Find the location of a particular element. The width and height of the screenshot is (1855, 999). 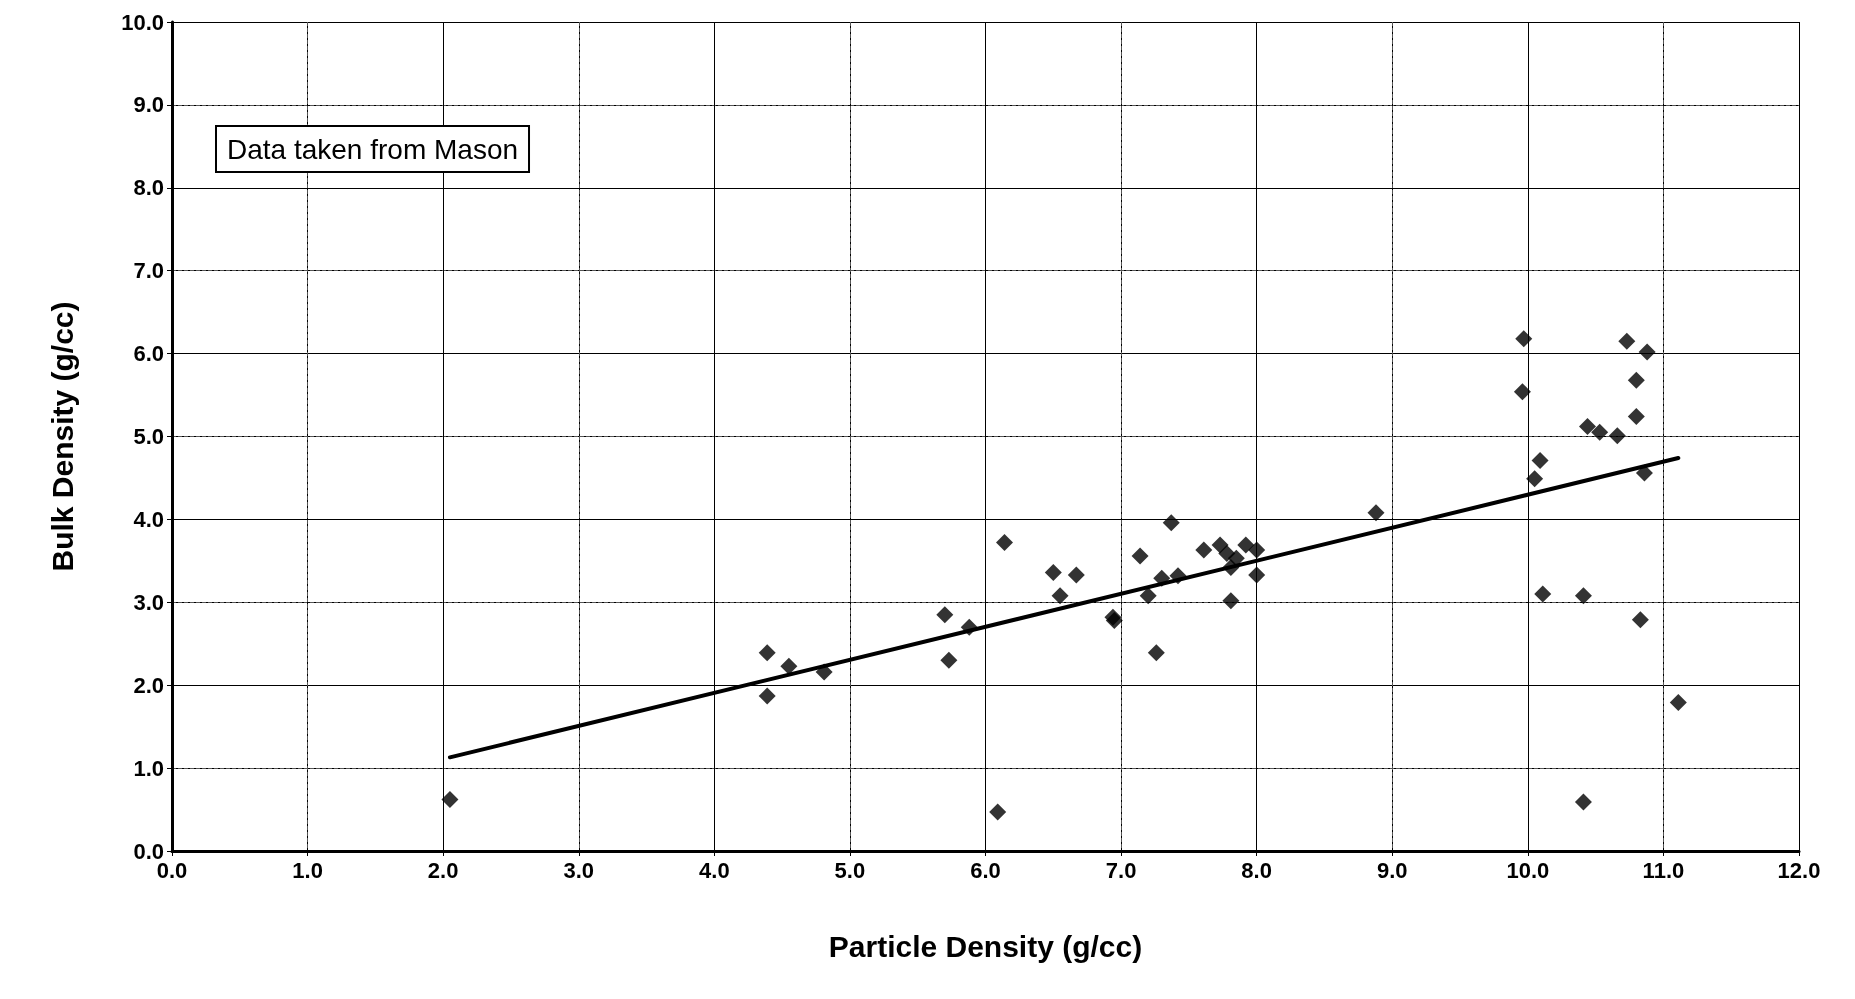

y-tick-label: 7.0 is located at coordinates (148, 271).